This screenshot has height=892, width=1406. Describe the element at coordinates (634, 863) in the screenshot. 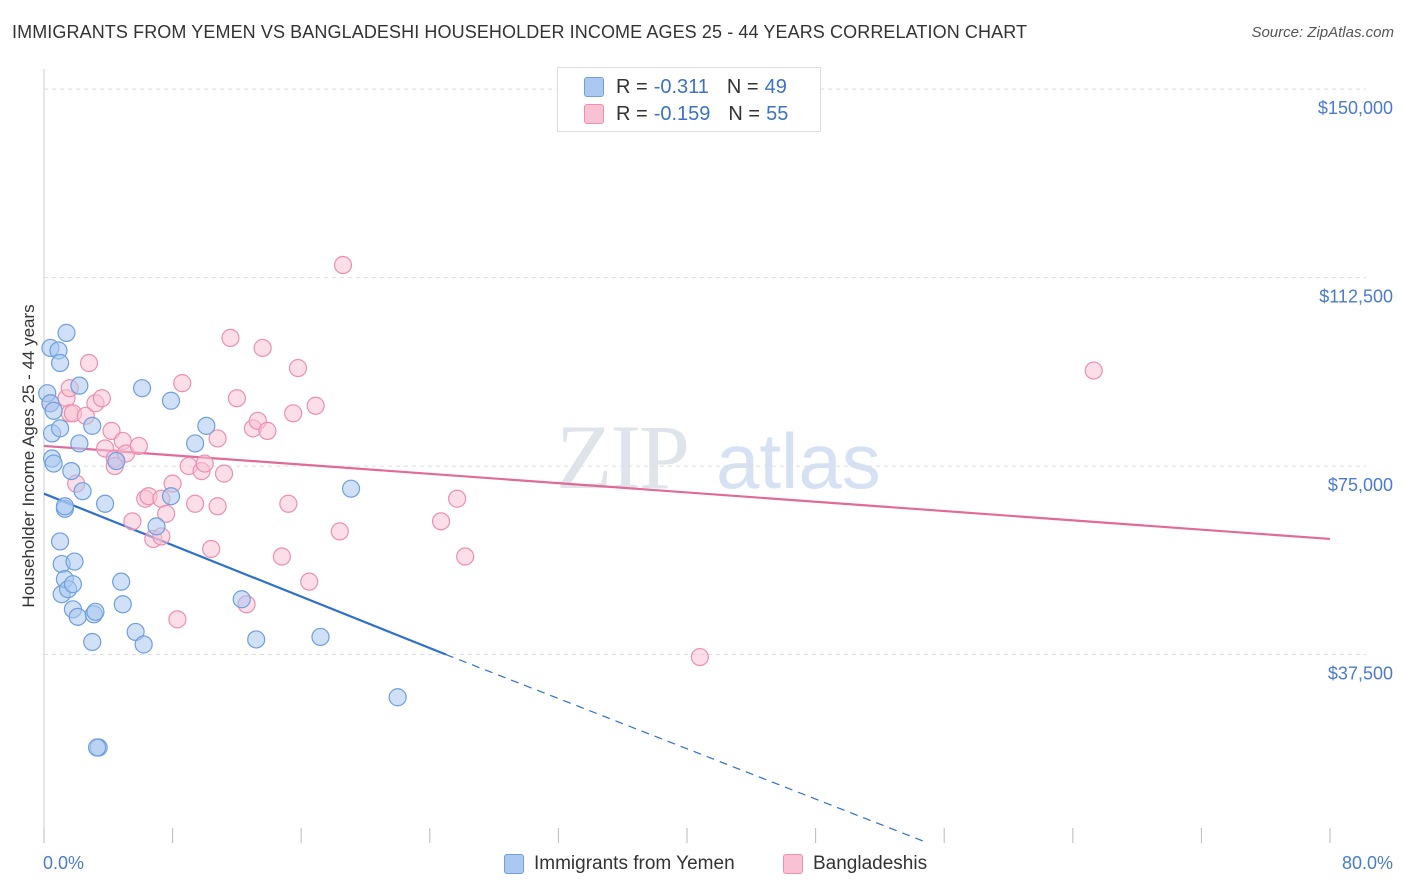

I see `series-label-yemen: Immigrants from Yemen` at that location.